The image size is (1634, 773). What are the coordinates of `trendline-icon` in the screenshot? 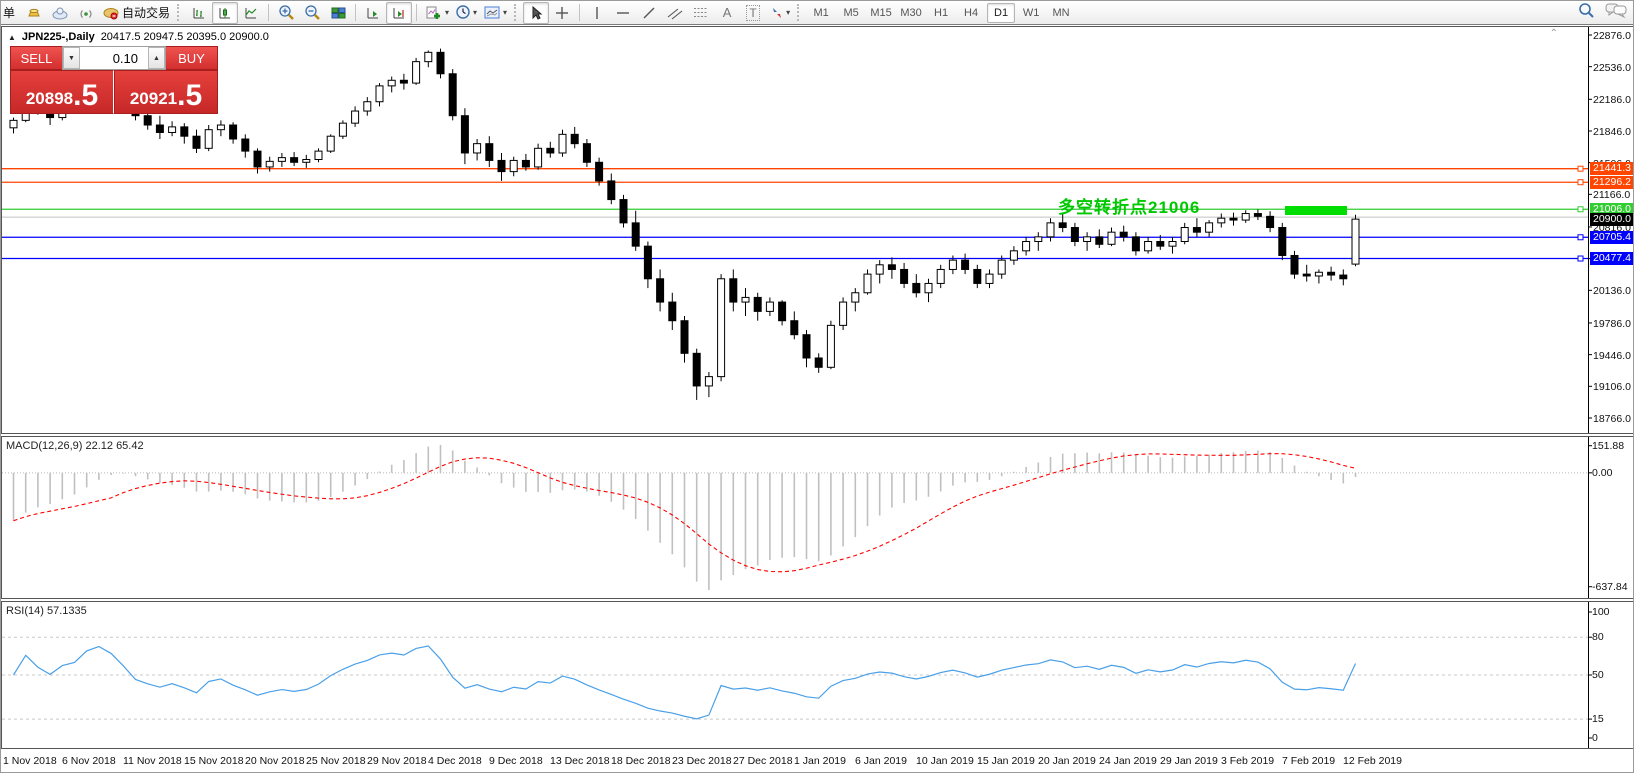 It's located at (649, 13).